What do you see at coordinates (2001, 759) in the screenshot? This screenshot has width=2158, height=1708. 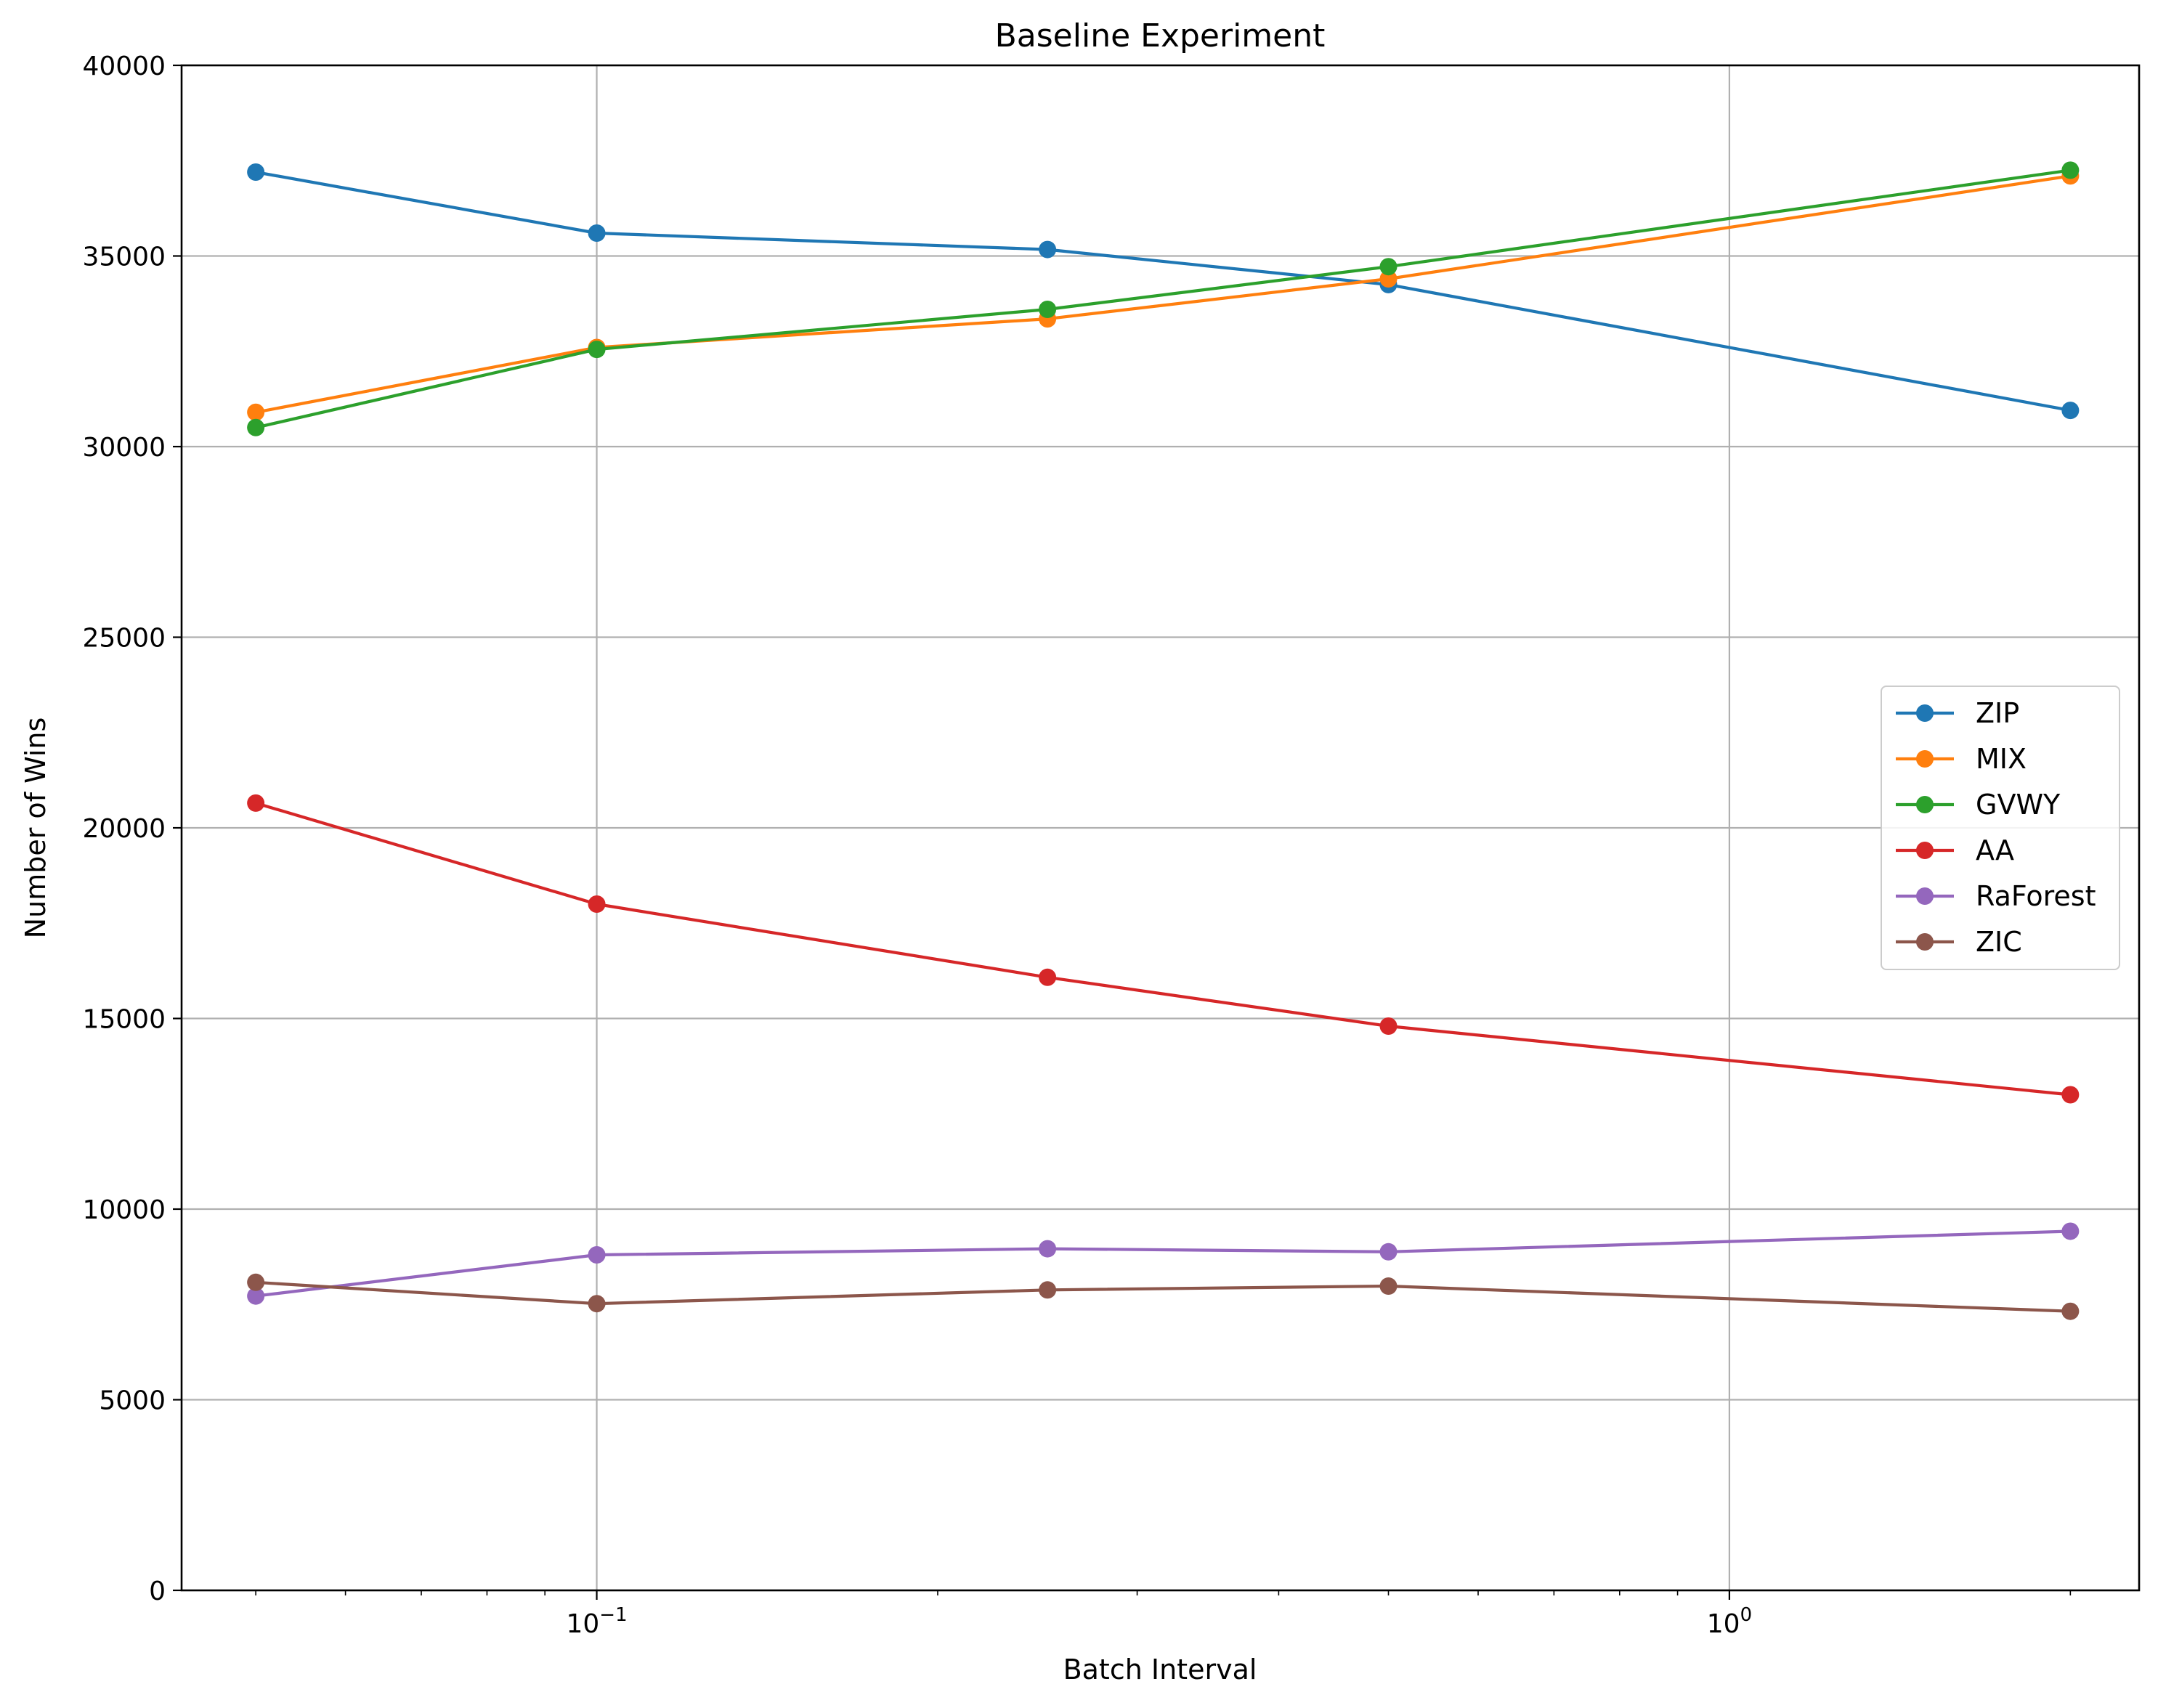 I see `legend-label: MIX` at bounding box center [2001, 759].